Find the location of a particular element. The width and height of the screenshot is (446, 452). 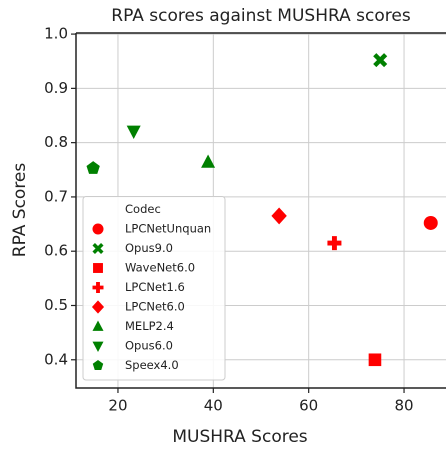

y-tick-label: 0.4 is located at coordinates (56, 359).